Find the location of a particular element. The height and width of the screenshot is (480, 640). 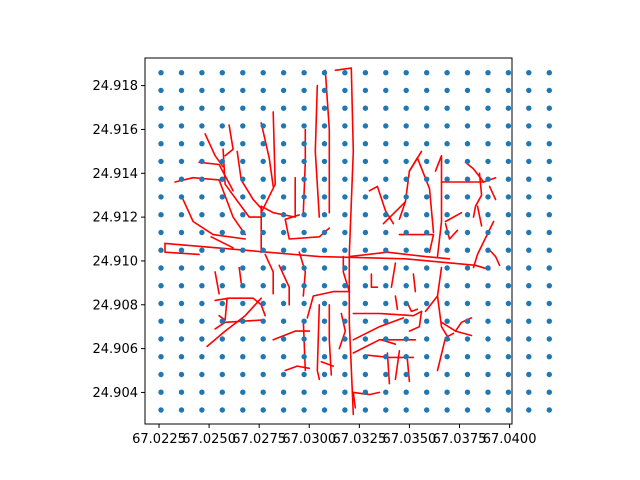

x-tick-label-5: 67.0350 is located at coordinates (410, 439).